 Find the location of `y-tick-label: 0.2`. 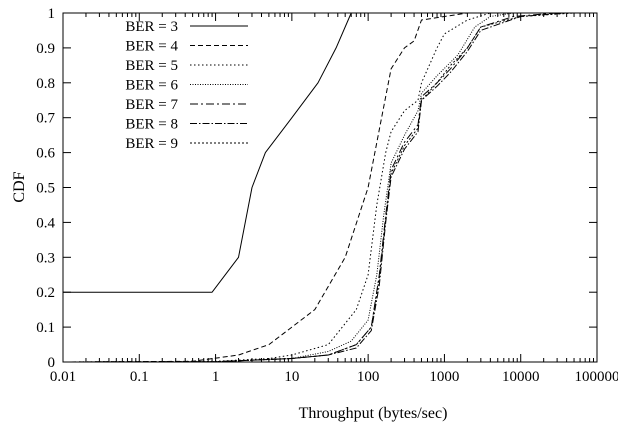

y-tick-label: 0.2 is located at coordinates (45, 293).